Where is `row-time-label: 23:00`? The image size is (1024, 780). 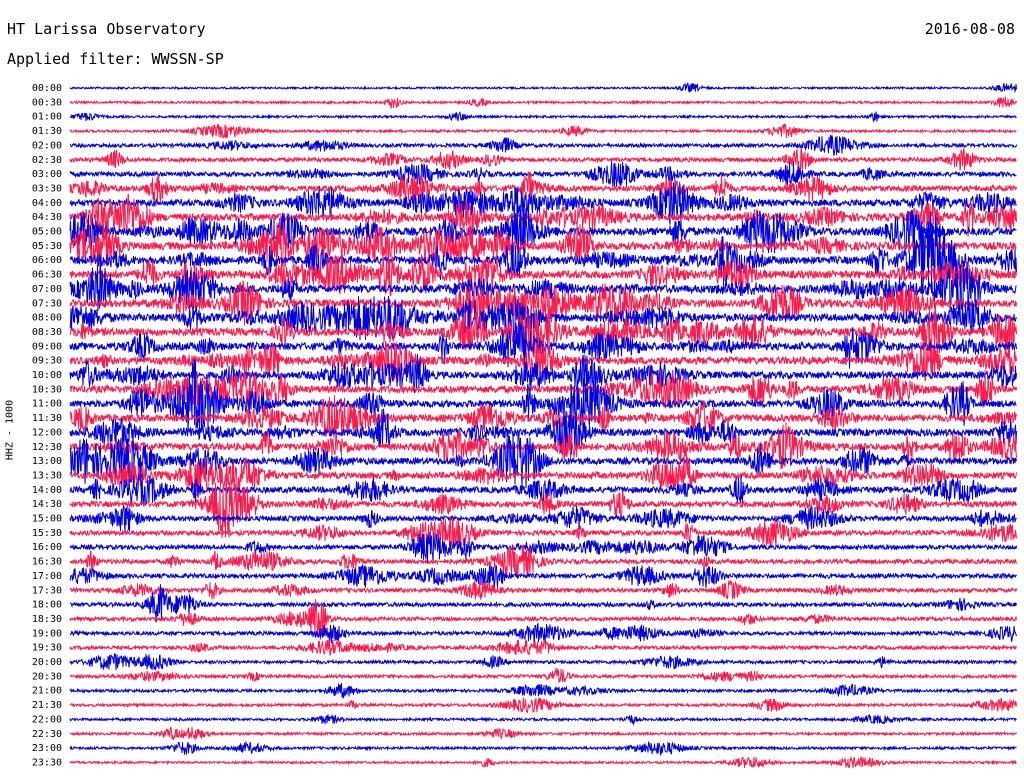 row-time-label: 23:00 is located at coordinates (47, 748).